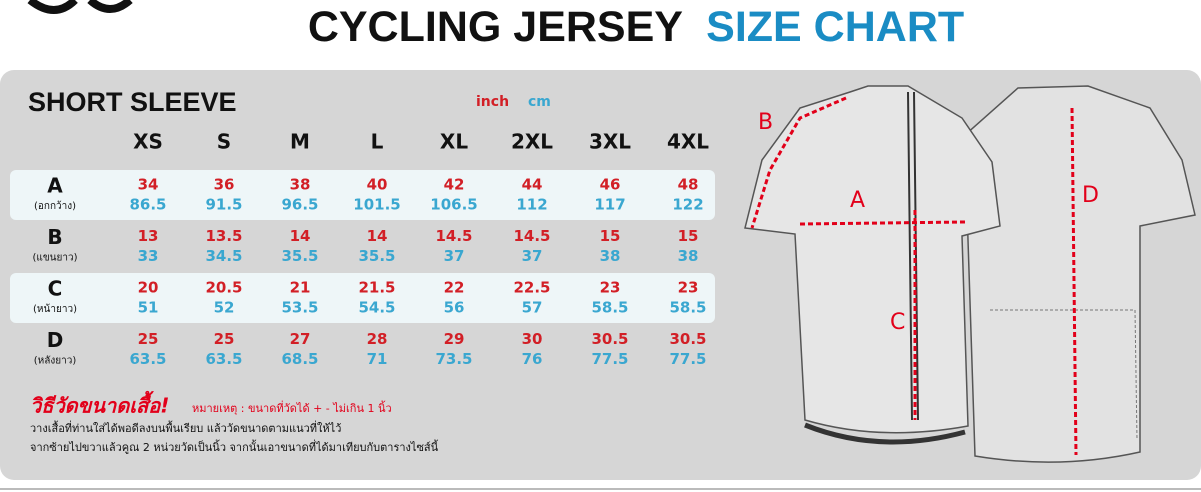  What do you see at coordinates (223, 256) in the screenshot?
I see `cm-value: 34.5` at bounding box center [223, 256].